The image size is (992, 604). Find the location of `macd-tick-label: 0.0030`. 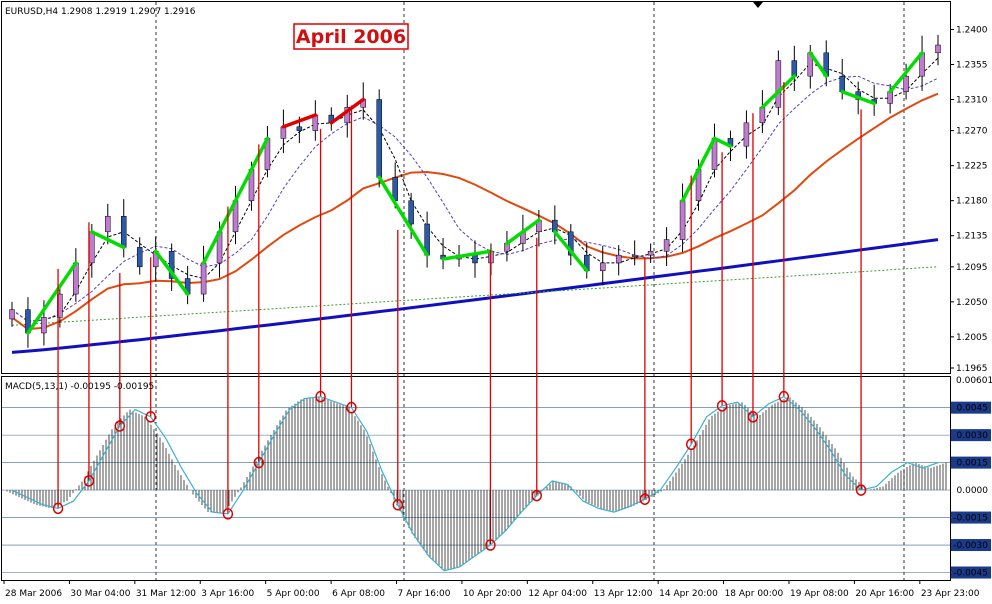

macd-tick-label: 0.0030 is located at coordinates (973, 436).